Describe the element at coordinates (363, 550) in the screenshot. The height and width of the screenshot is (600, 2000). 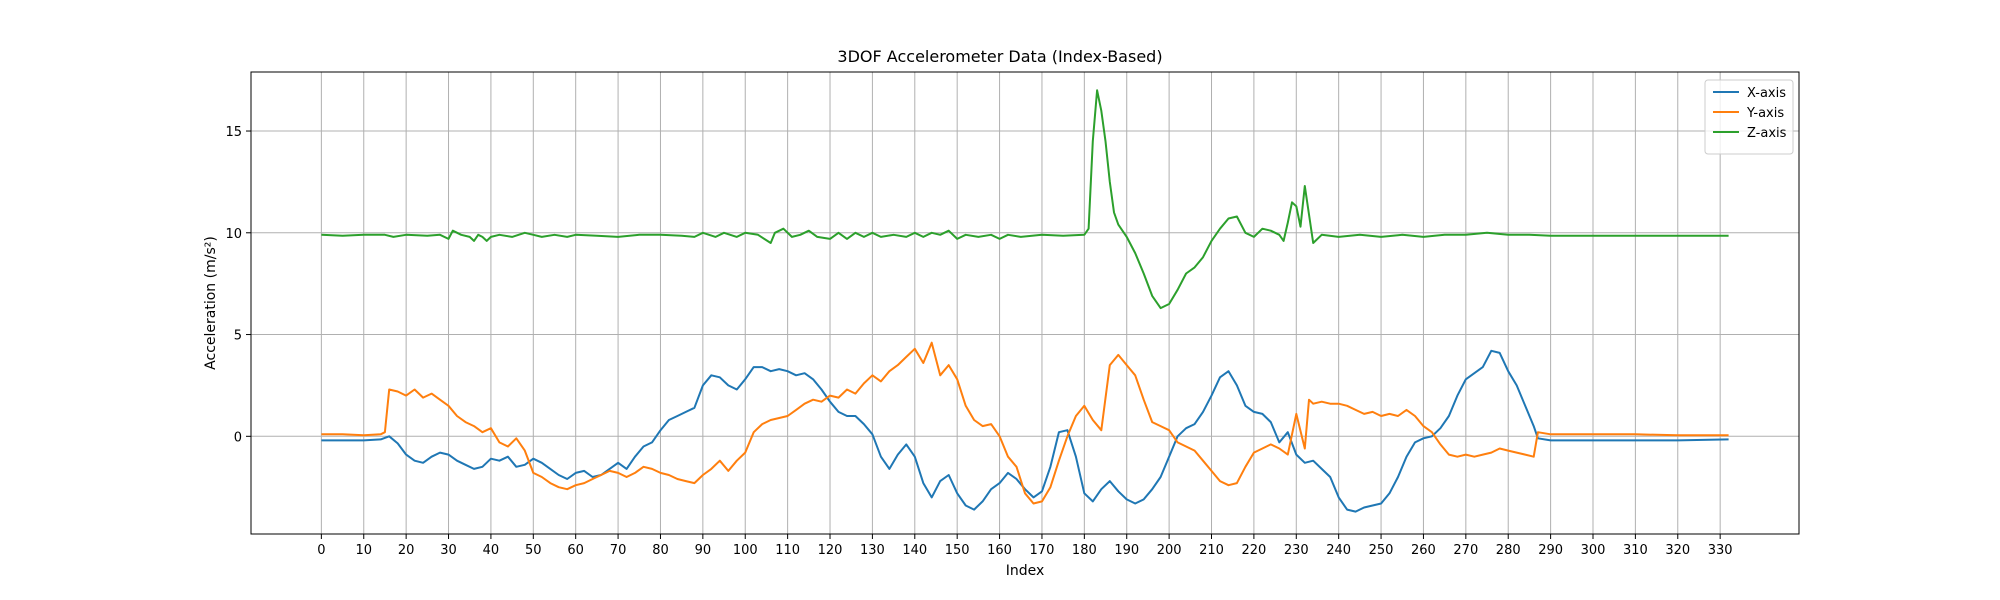
I see `x-tick-label: 10` at that location.